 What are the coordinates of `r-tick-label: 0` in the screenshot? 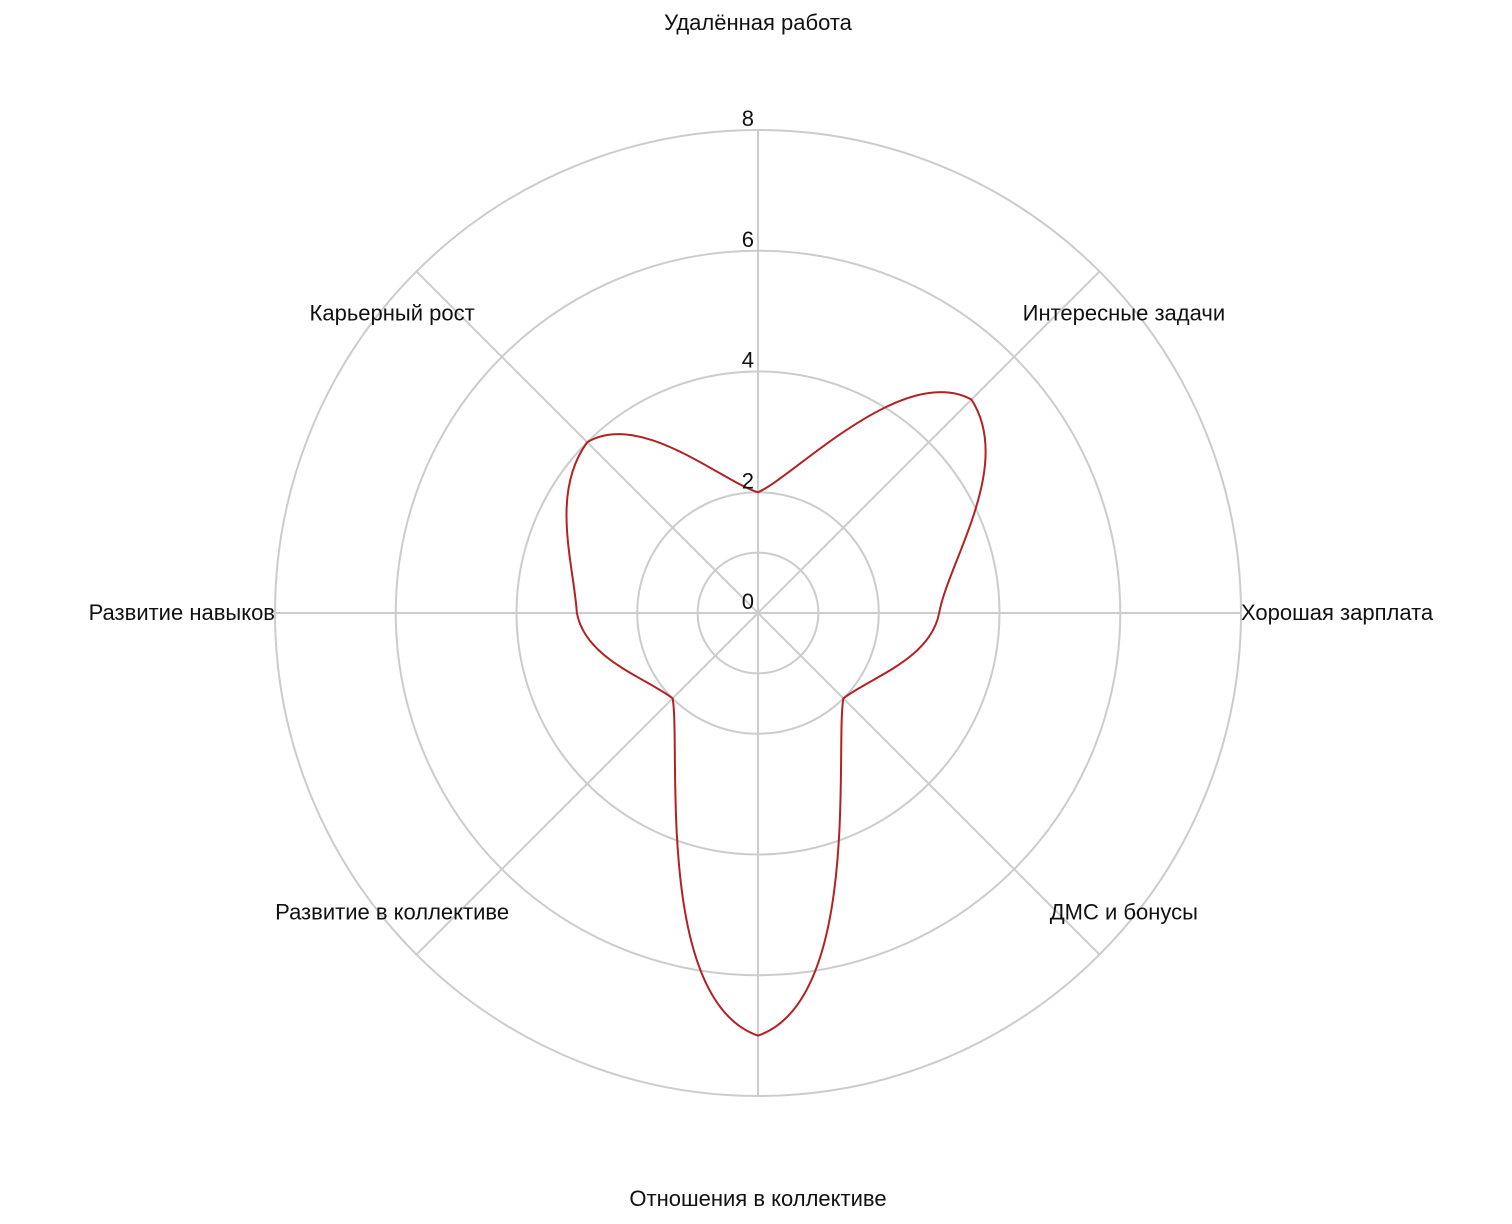 It's located at (748, 601).